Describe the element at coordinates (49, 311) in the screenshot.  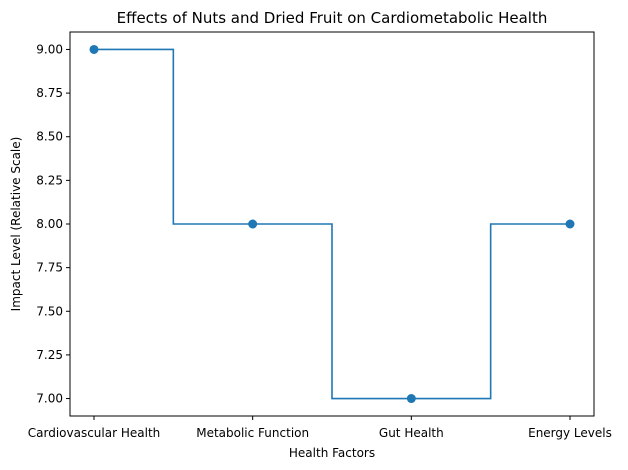
I see `y-tick-label: 7.50` at that location.